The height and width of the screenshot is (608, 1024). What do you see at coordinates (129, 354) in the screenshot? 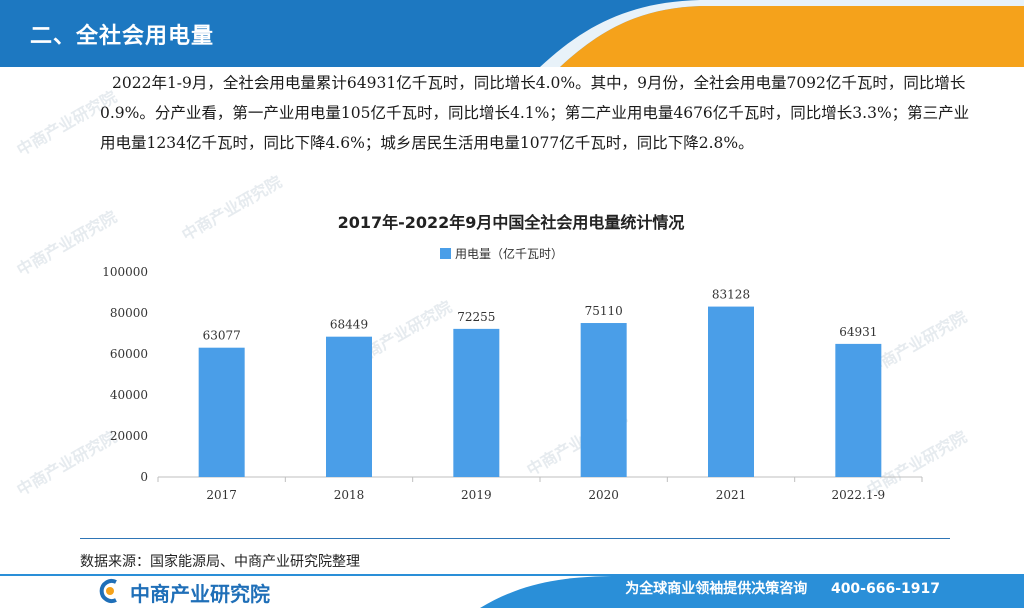
I see `y-tick-label: 60000` at bounding box center [129, 354].